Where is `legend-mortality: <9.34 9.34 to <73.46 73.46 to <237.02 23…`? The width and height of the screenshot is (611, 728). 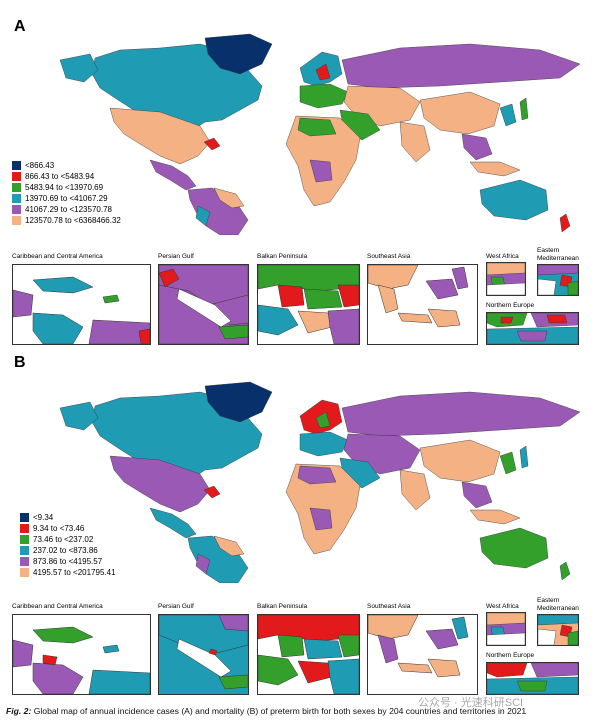
legend-mortality: <9.34 9.34 to <73.46 73.46 to <237.02 23… is located at coordinates (68, 545).